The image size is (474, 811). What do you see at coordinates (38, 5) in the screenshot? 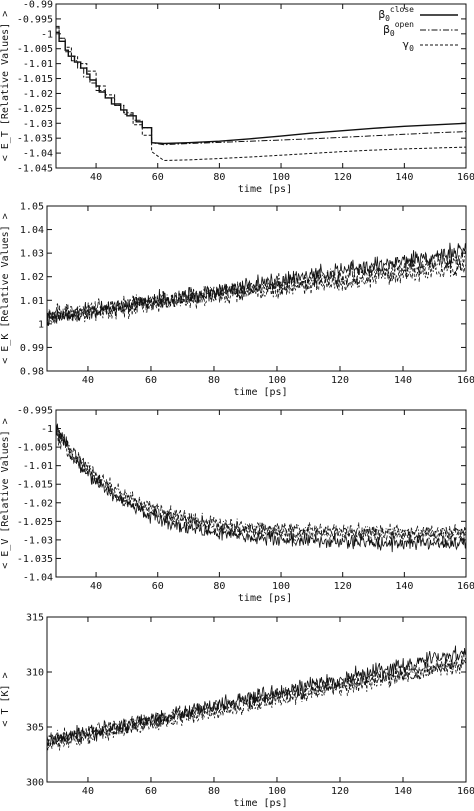
I see `y-tick-label: -0.99` at bounding box center [38, 5].